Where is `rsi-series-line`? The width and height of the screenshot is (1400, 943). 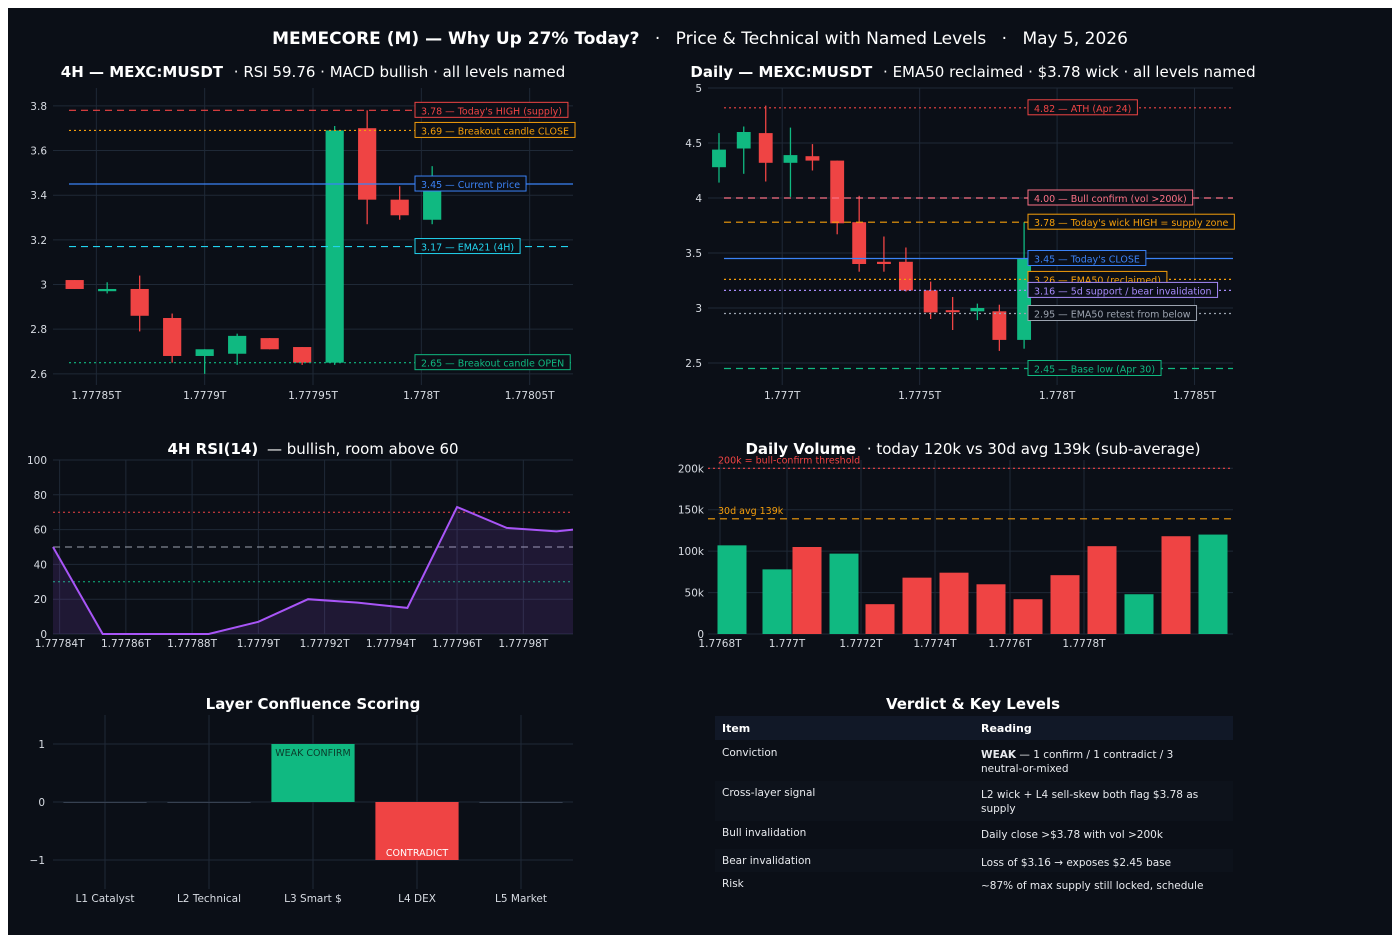 rsi-series-line is located at coordinates (313, 570).